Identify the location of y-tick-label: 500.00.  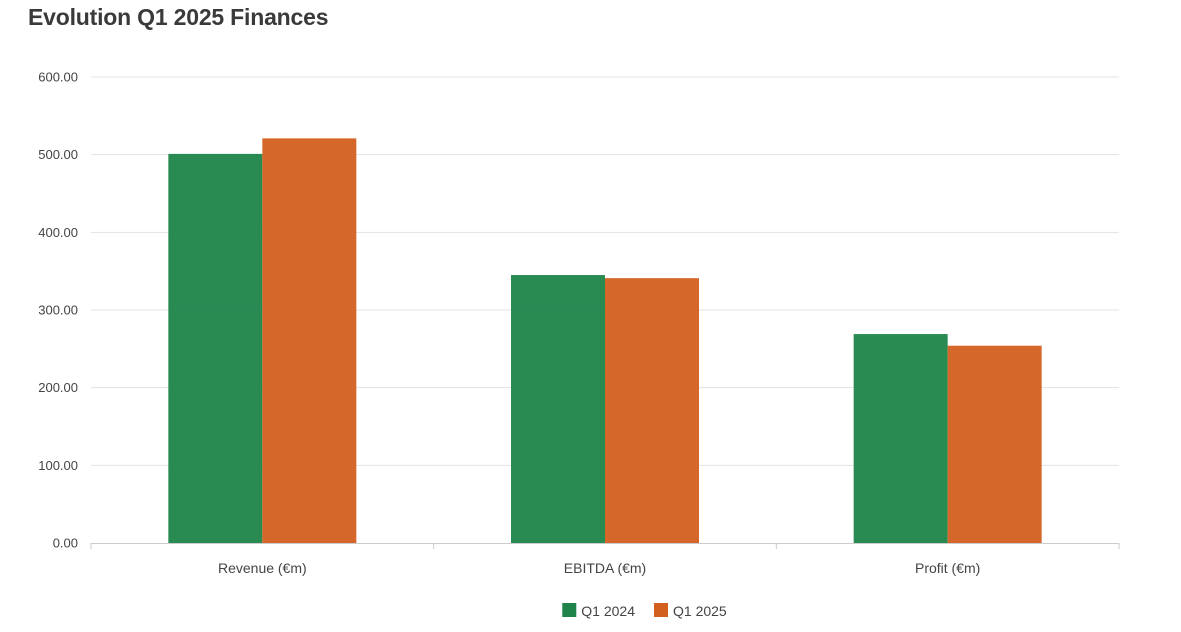
(58, 154).